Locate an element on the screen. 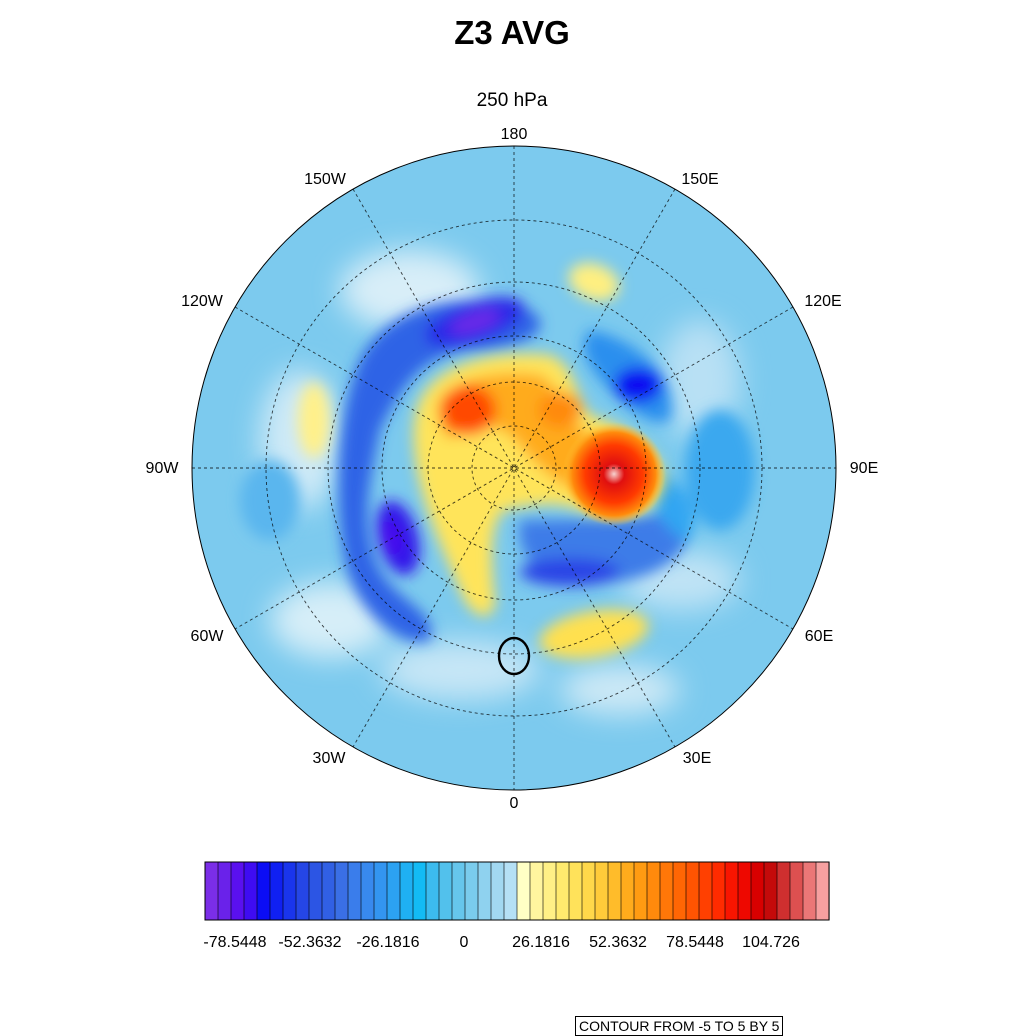 The height and width of the screenshot is (1036, 1024). lon-label-90e: 90E is located at coordinates (864, 468).